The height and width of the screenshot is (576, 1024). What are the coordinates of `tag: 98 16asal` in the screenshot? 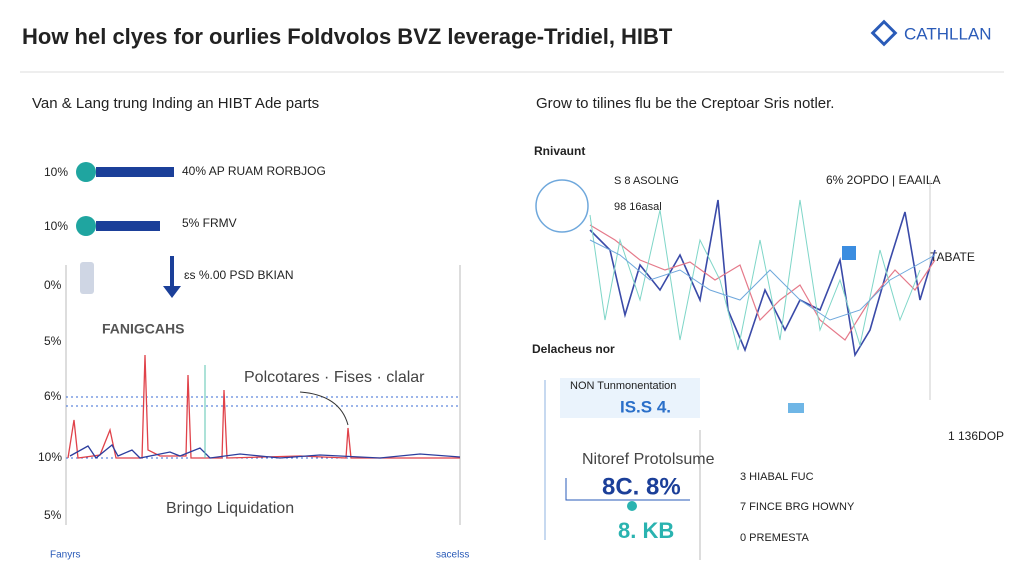 It's located at (638, 207).